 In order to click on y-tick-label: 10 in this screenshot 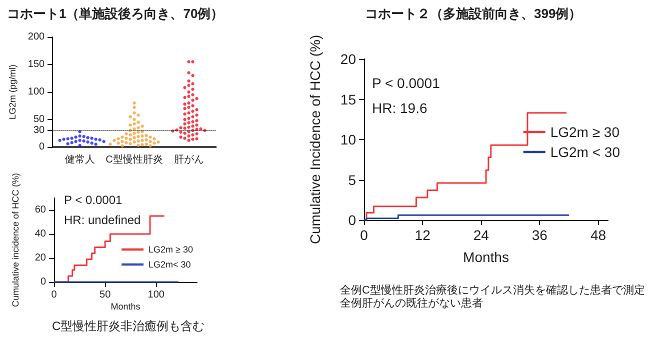, I will do `click(348, 140)`.